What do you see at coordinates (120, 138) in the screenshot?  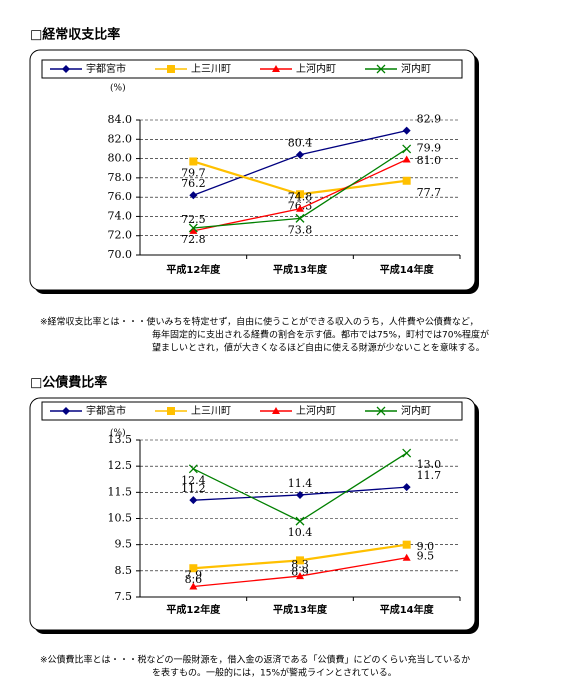 I see `y-tick-label: 82.0` at bounding box center [120, 138].